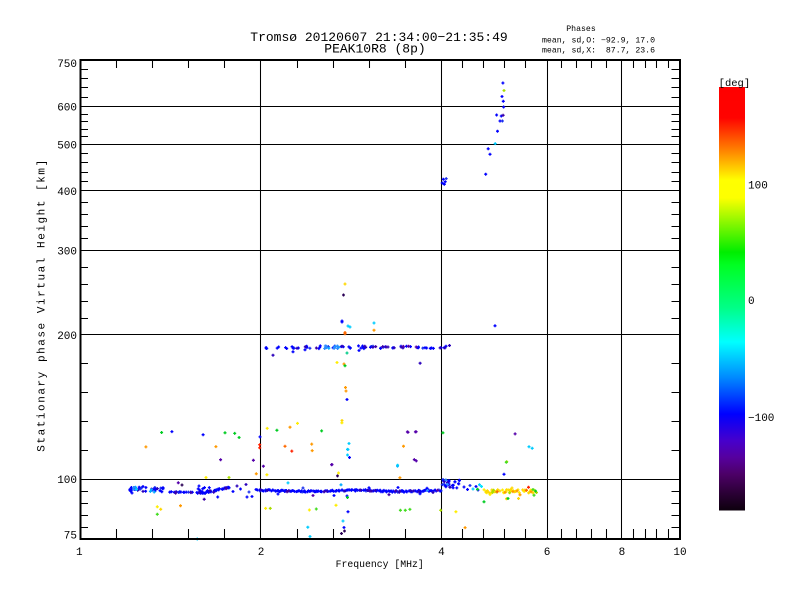 The width and height of the screenshot is (800, 600). Describe the element at coordinates (441, 553) in the screenshot. I see `svg-text: 4` at that location.